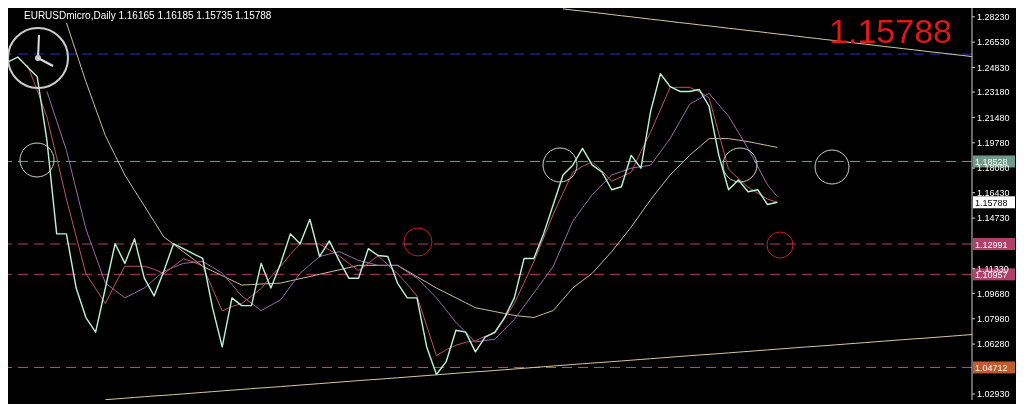 The height and width of the screenshot is (412, 1024). What do you see at coordinates (993, 394) in the screenshot?
I see `y-tick-label: 1.02930` at bounding box center [993, 394].